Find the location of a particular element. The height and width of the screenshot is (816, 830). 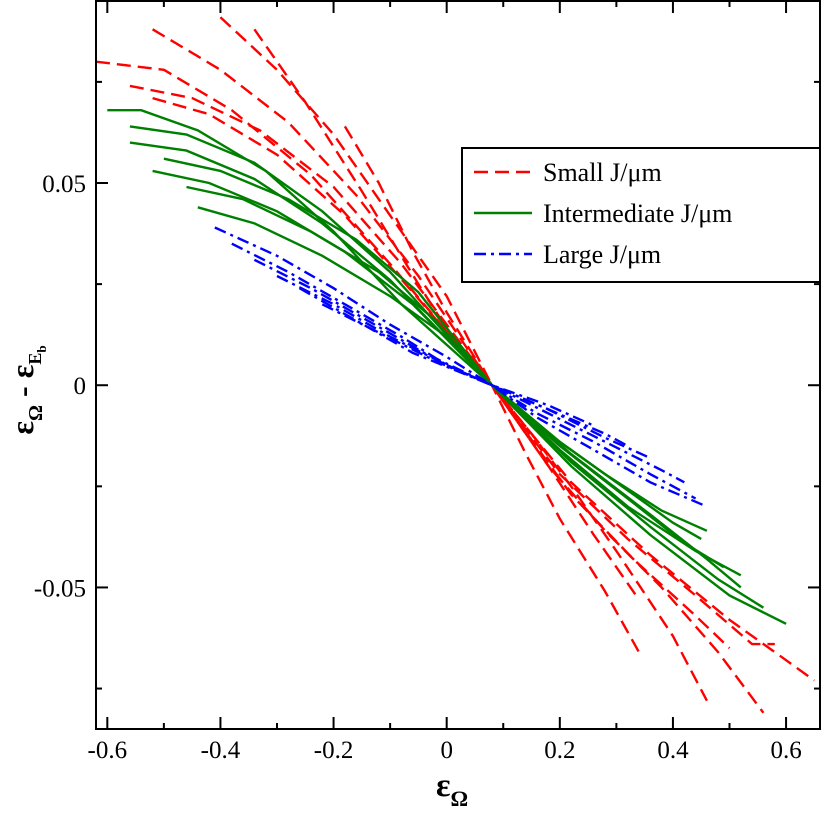

y-tick-label: -0.05 is located at coordinates (60, 588).